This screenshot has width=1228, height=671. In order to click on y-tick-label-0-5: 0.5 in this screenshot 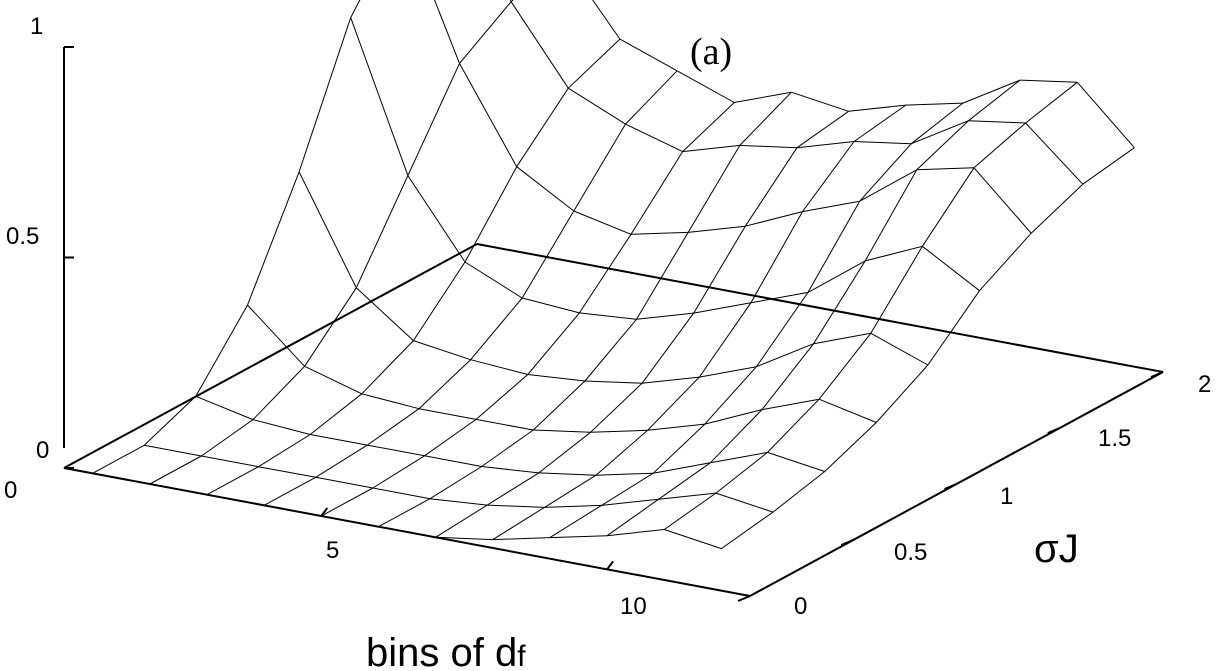, I will do `click(910, 552)`.